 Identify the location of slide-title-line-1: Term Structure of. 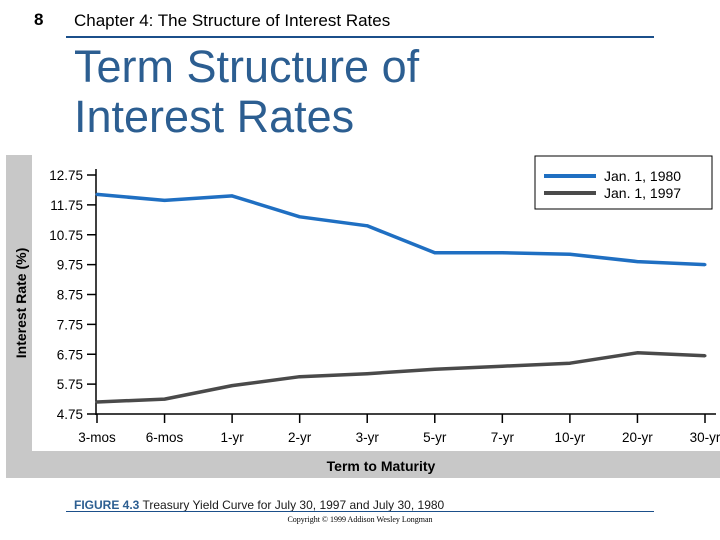
(247, 66).